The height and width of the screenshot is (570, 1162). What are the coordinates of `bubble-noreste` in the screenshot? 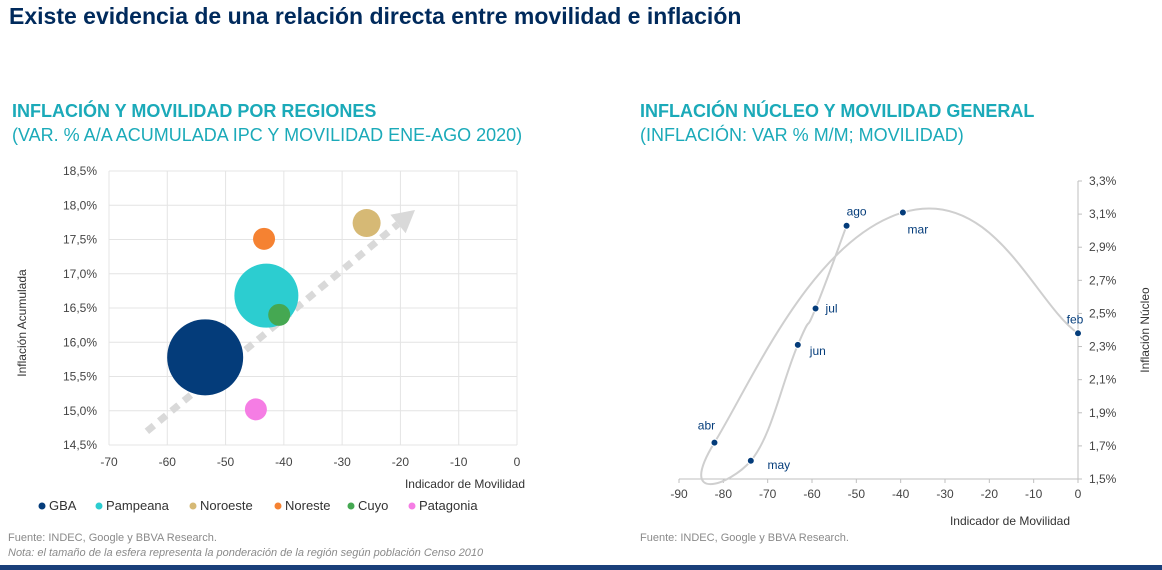 It's located at (264, 238).